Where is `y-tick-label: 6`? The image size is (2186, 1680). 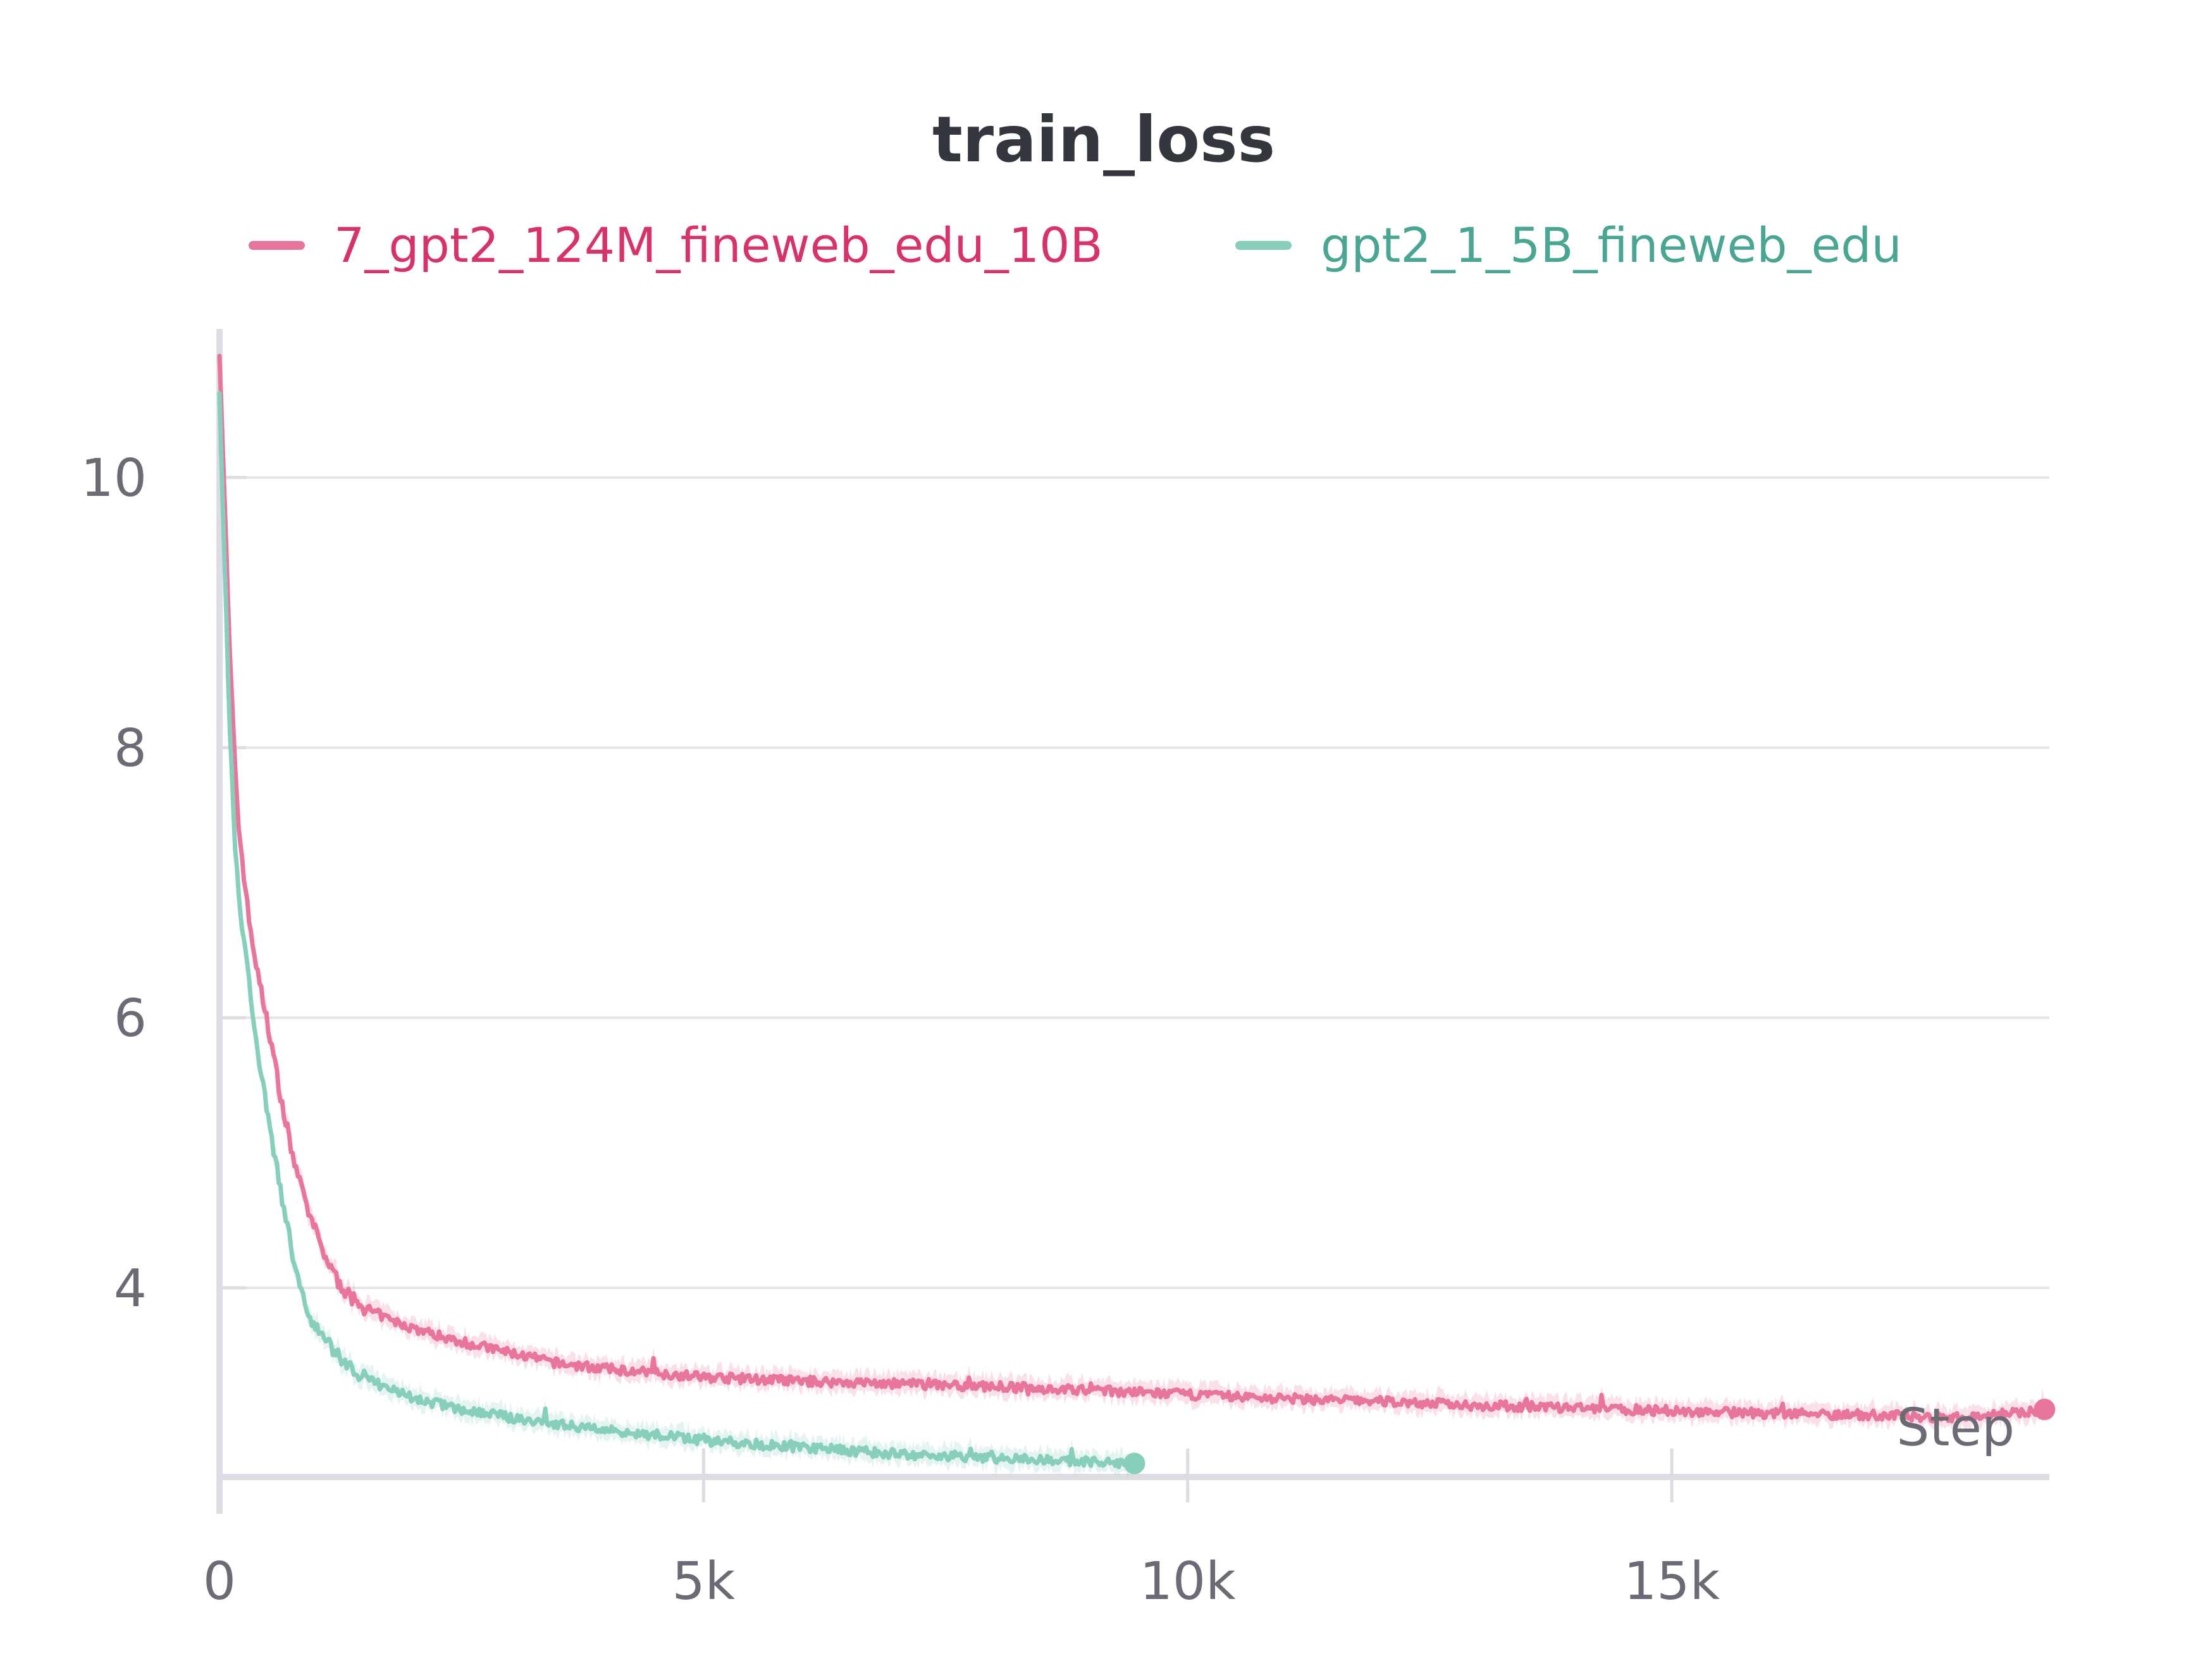 y-tick-label: 6 is located at coordinates (130, 1019).